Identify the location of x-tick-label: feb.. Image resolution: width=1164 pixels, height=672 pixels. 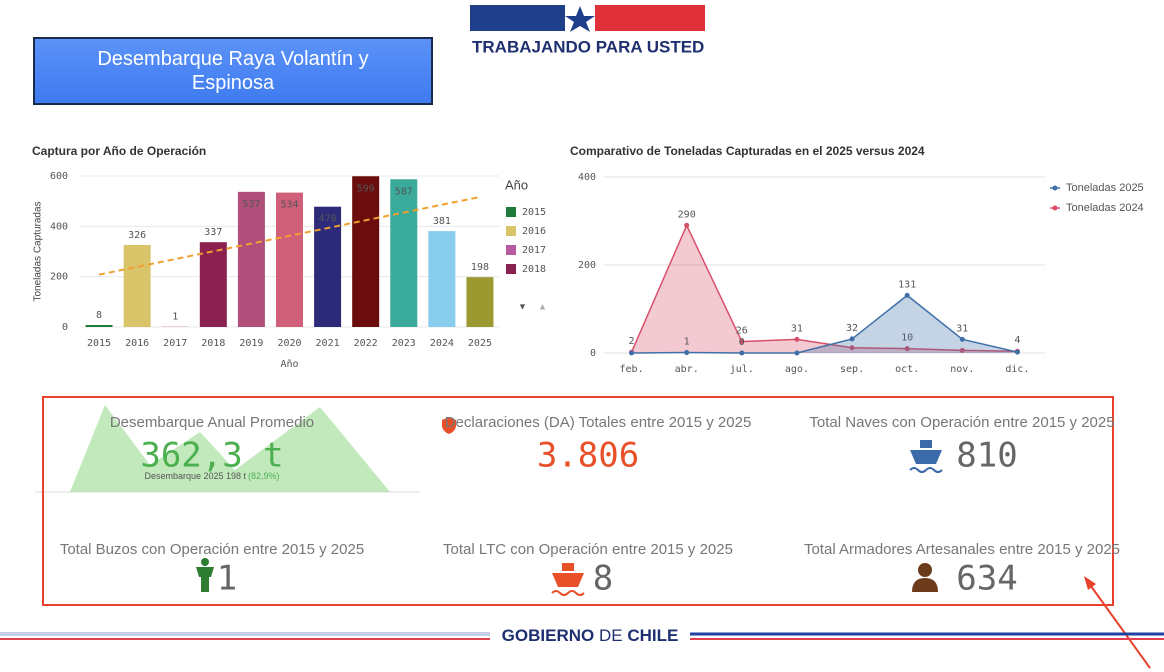
(632, 369).